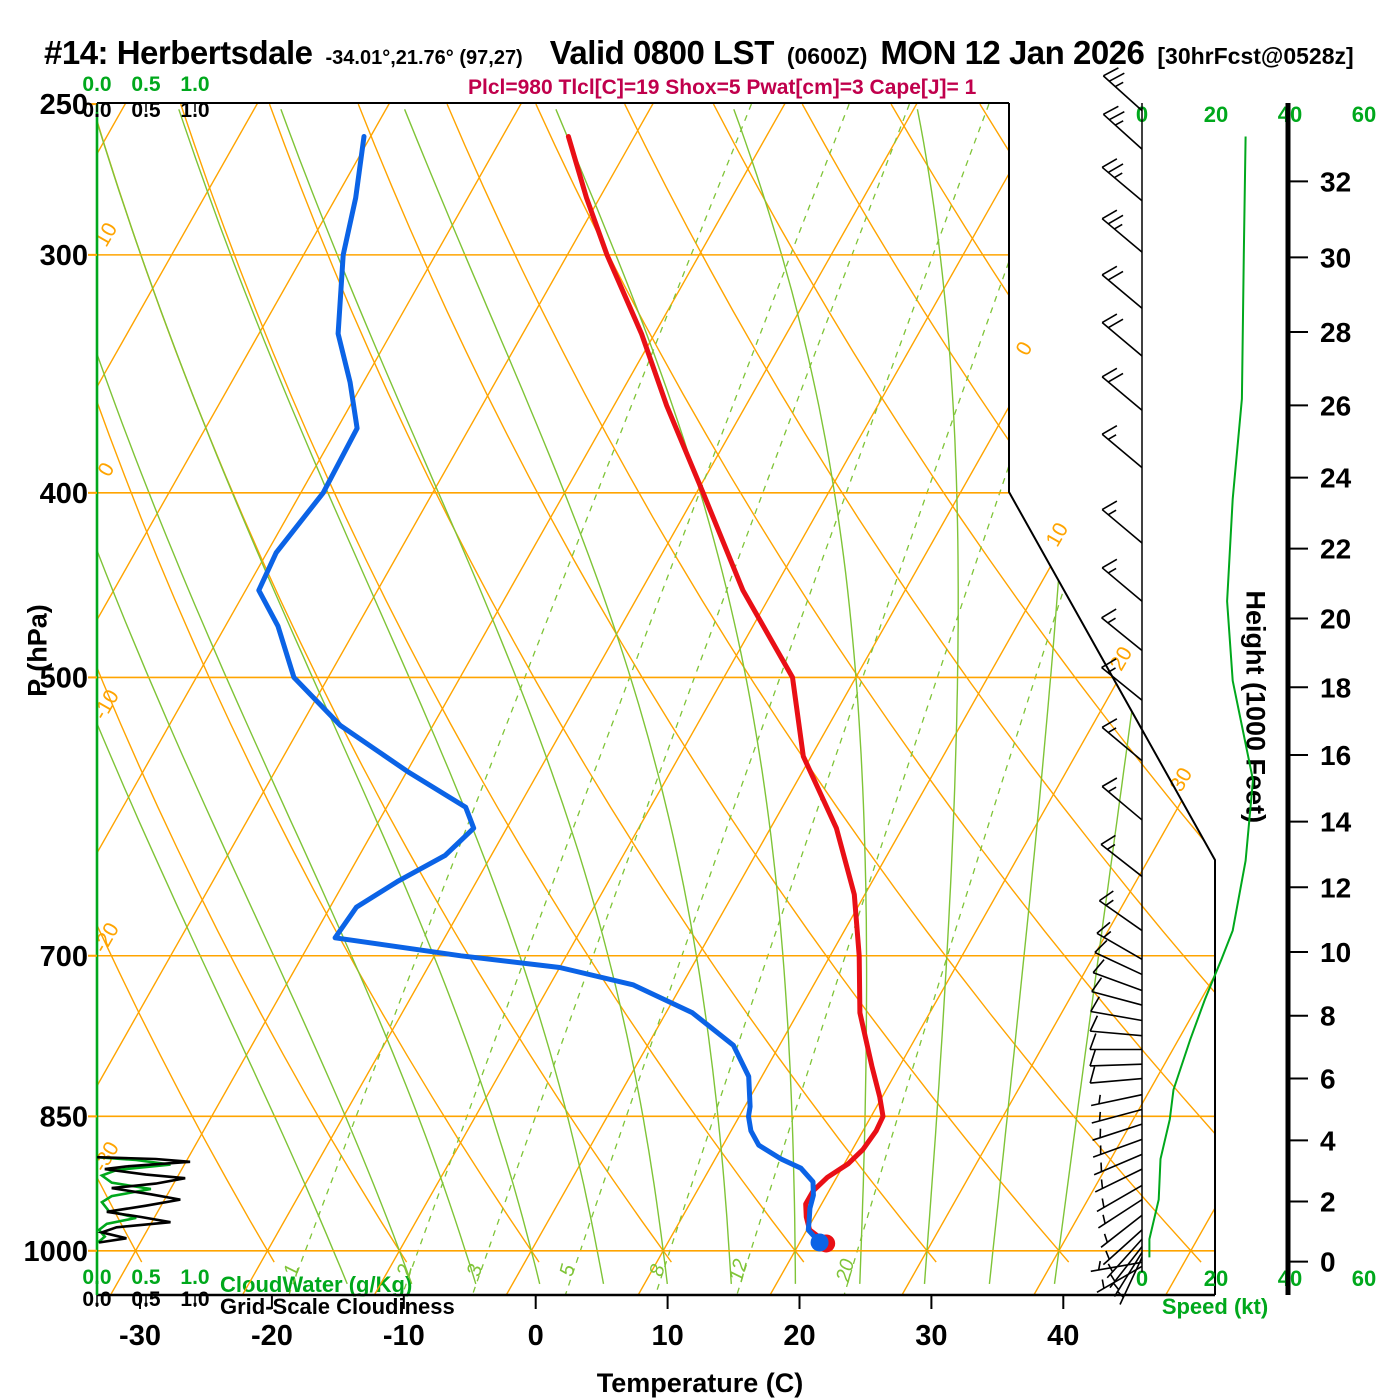  What do you see at coordinates (1116, 686) in the screenshot?
I see `wind-barbs` at bounding box center [1116, 686].